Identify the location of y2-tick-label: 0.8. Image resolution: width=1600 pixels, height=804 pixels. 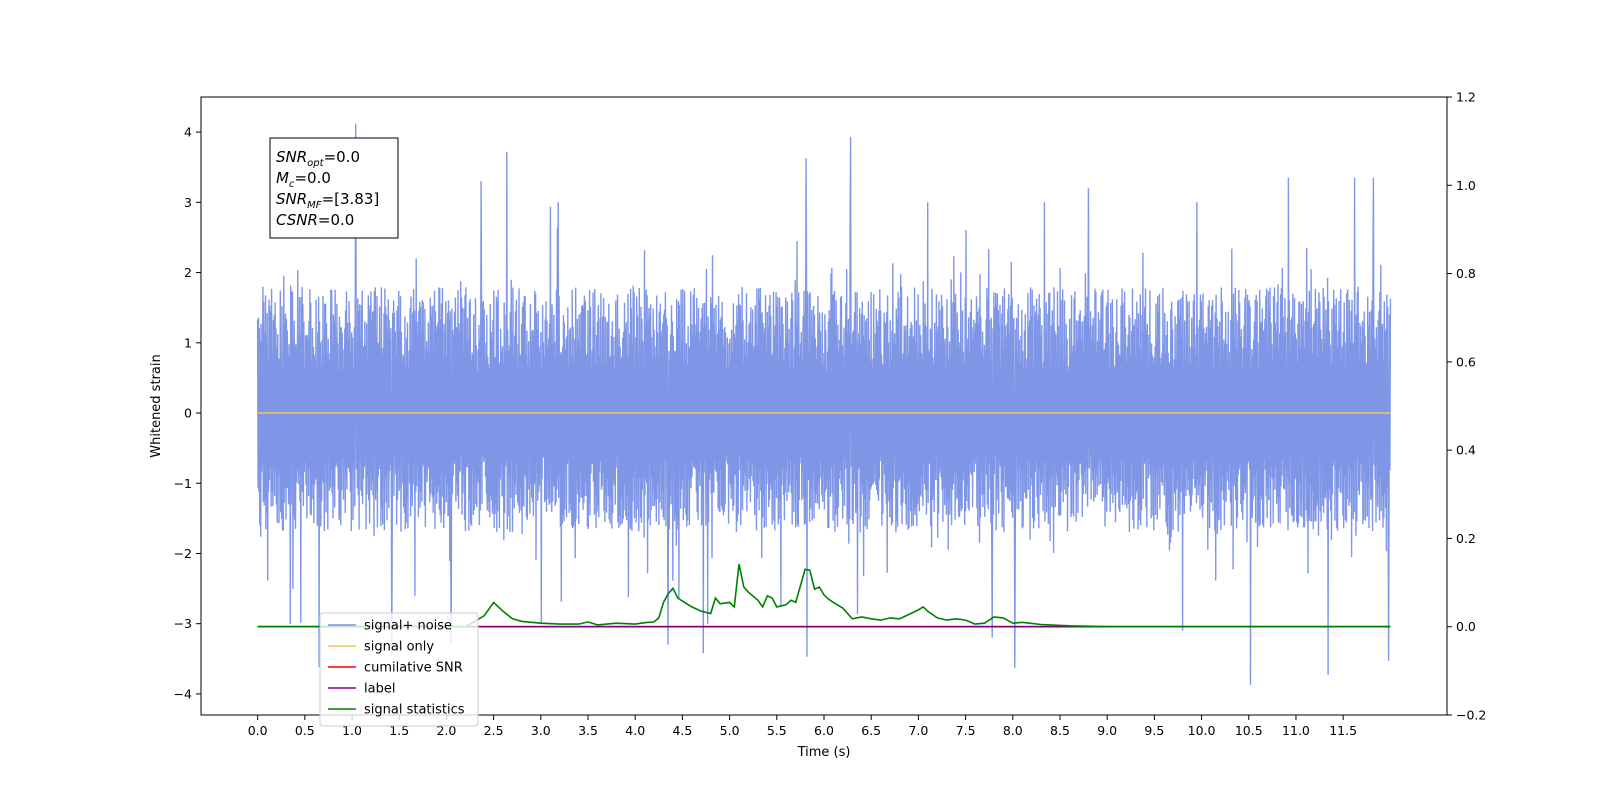
(1466, 273).